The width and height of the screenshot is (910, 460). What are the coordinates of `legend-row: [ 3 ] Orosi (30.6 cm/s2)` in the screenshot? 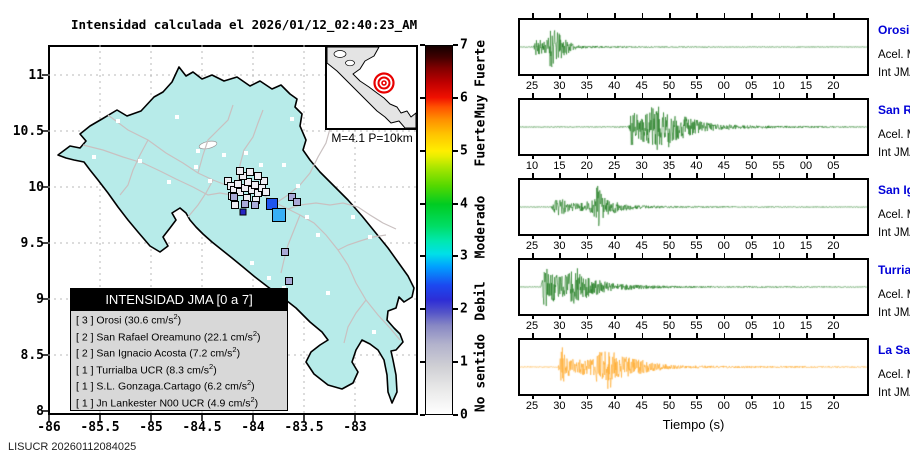 It's located at (129, 319).